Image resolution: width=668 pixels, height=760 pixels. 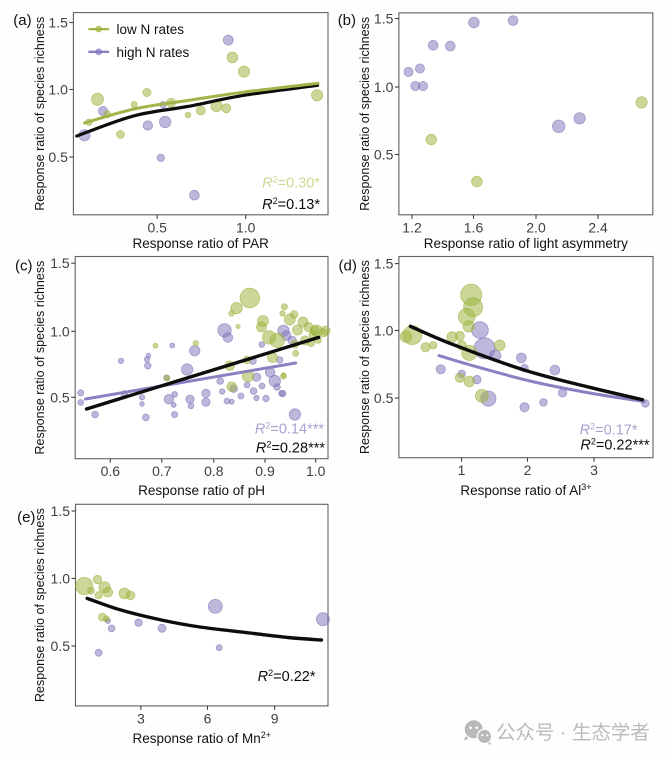 I want to click on svg-text: (a), so click(x=22, y=20).